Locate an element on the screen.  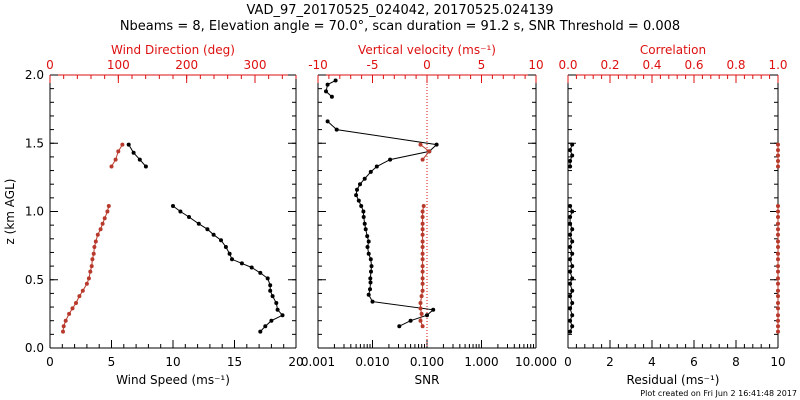
x-axis-label-bottom: Wind Speed (ms⁻¹) is located at coordinates (173, 380).